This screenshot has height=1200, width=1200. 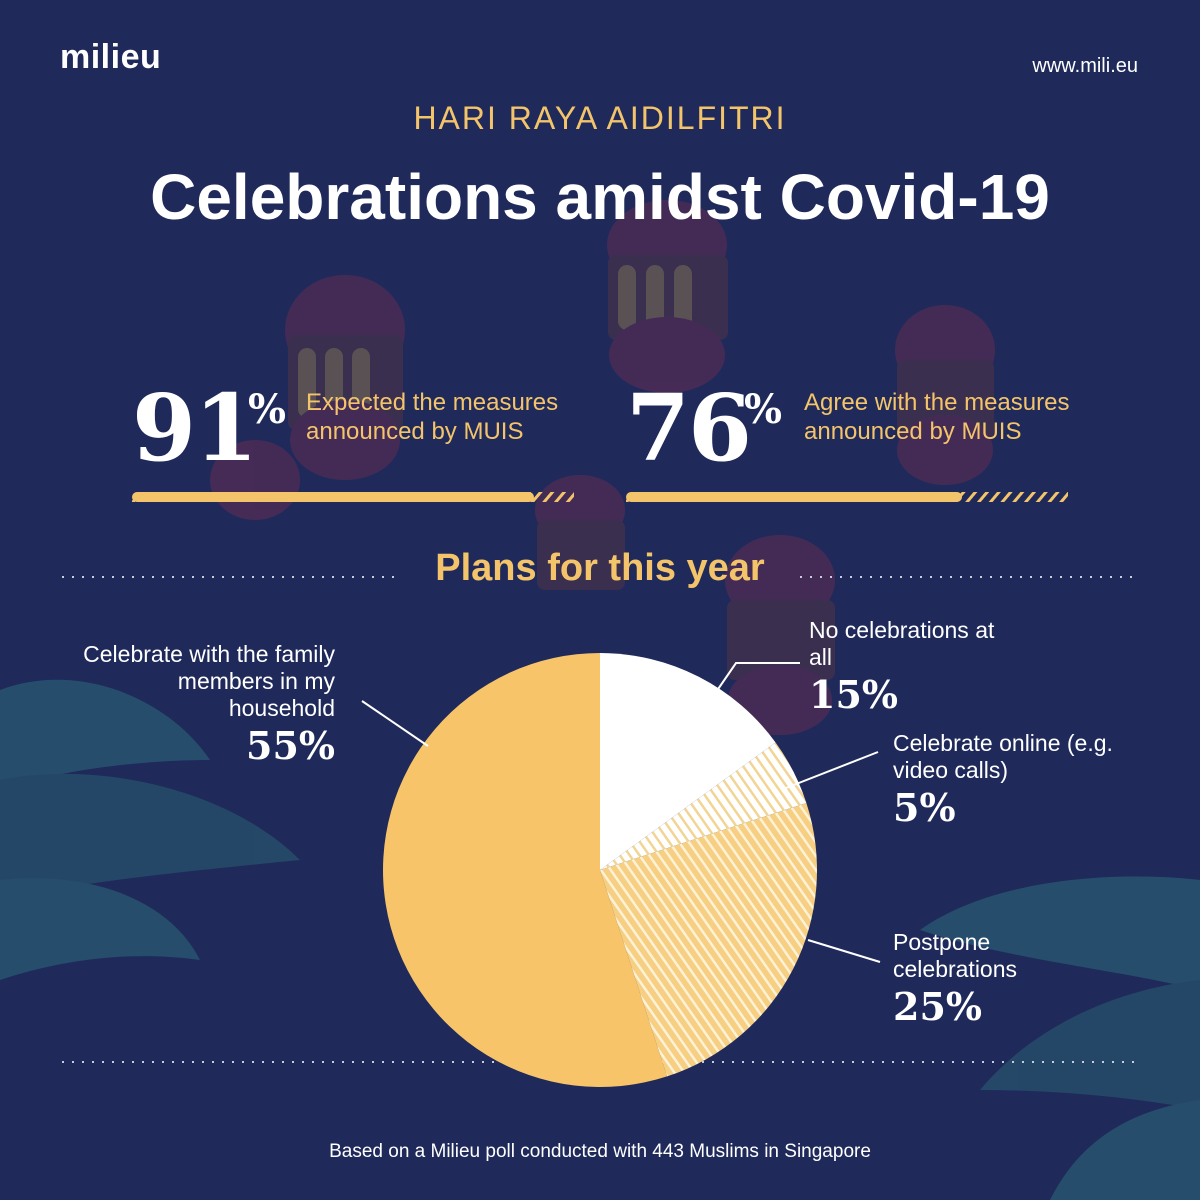 What do you see at coordinates (1003, 756) in the screenshot?
I see `label-online-text: Celebrate online (e.g. video calls)` at bounding box center [1003, 756].